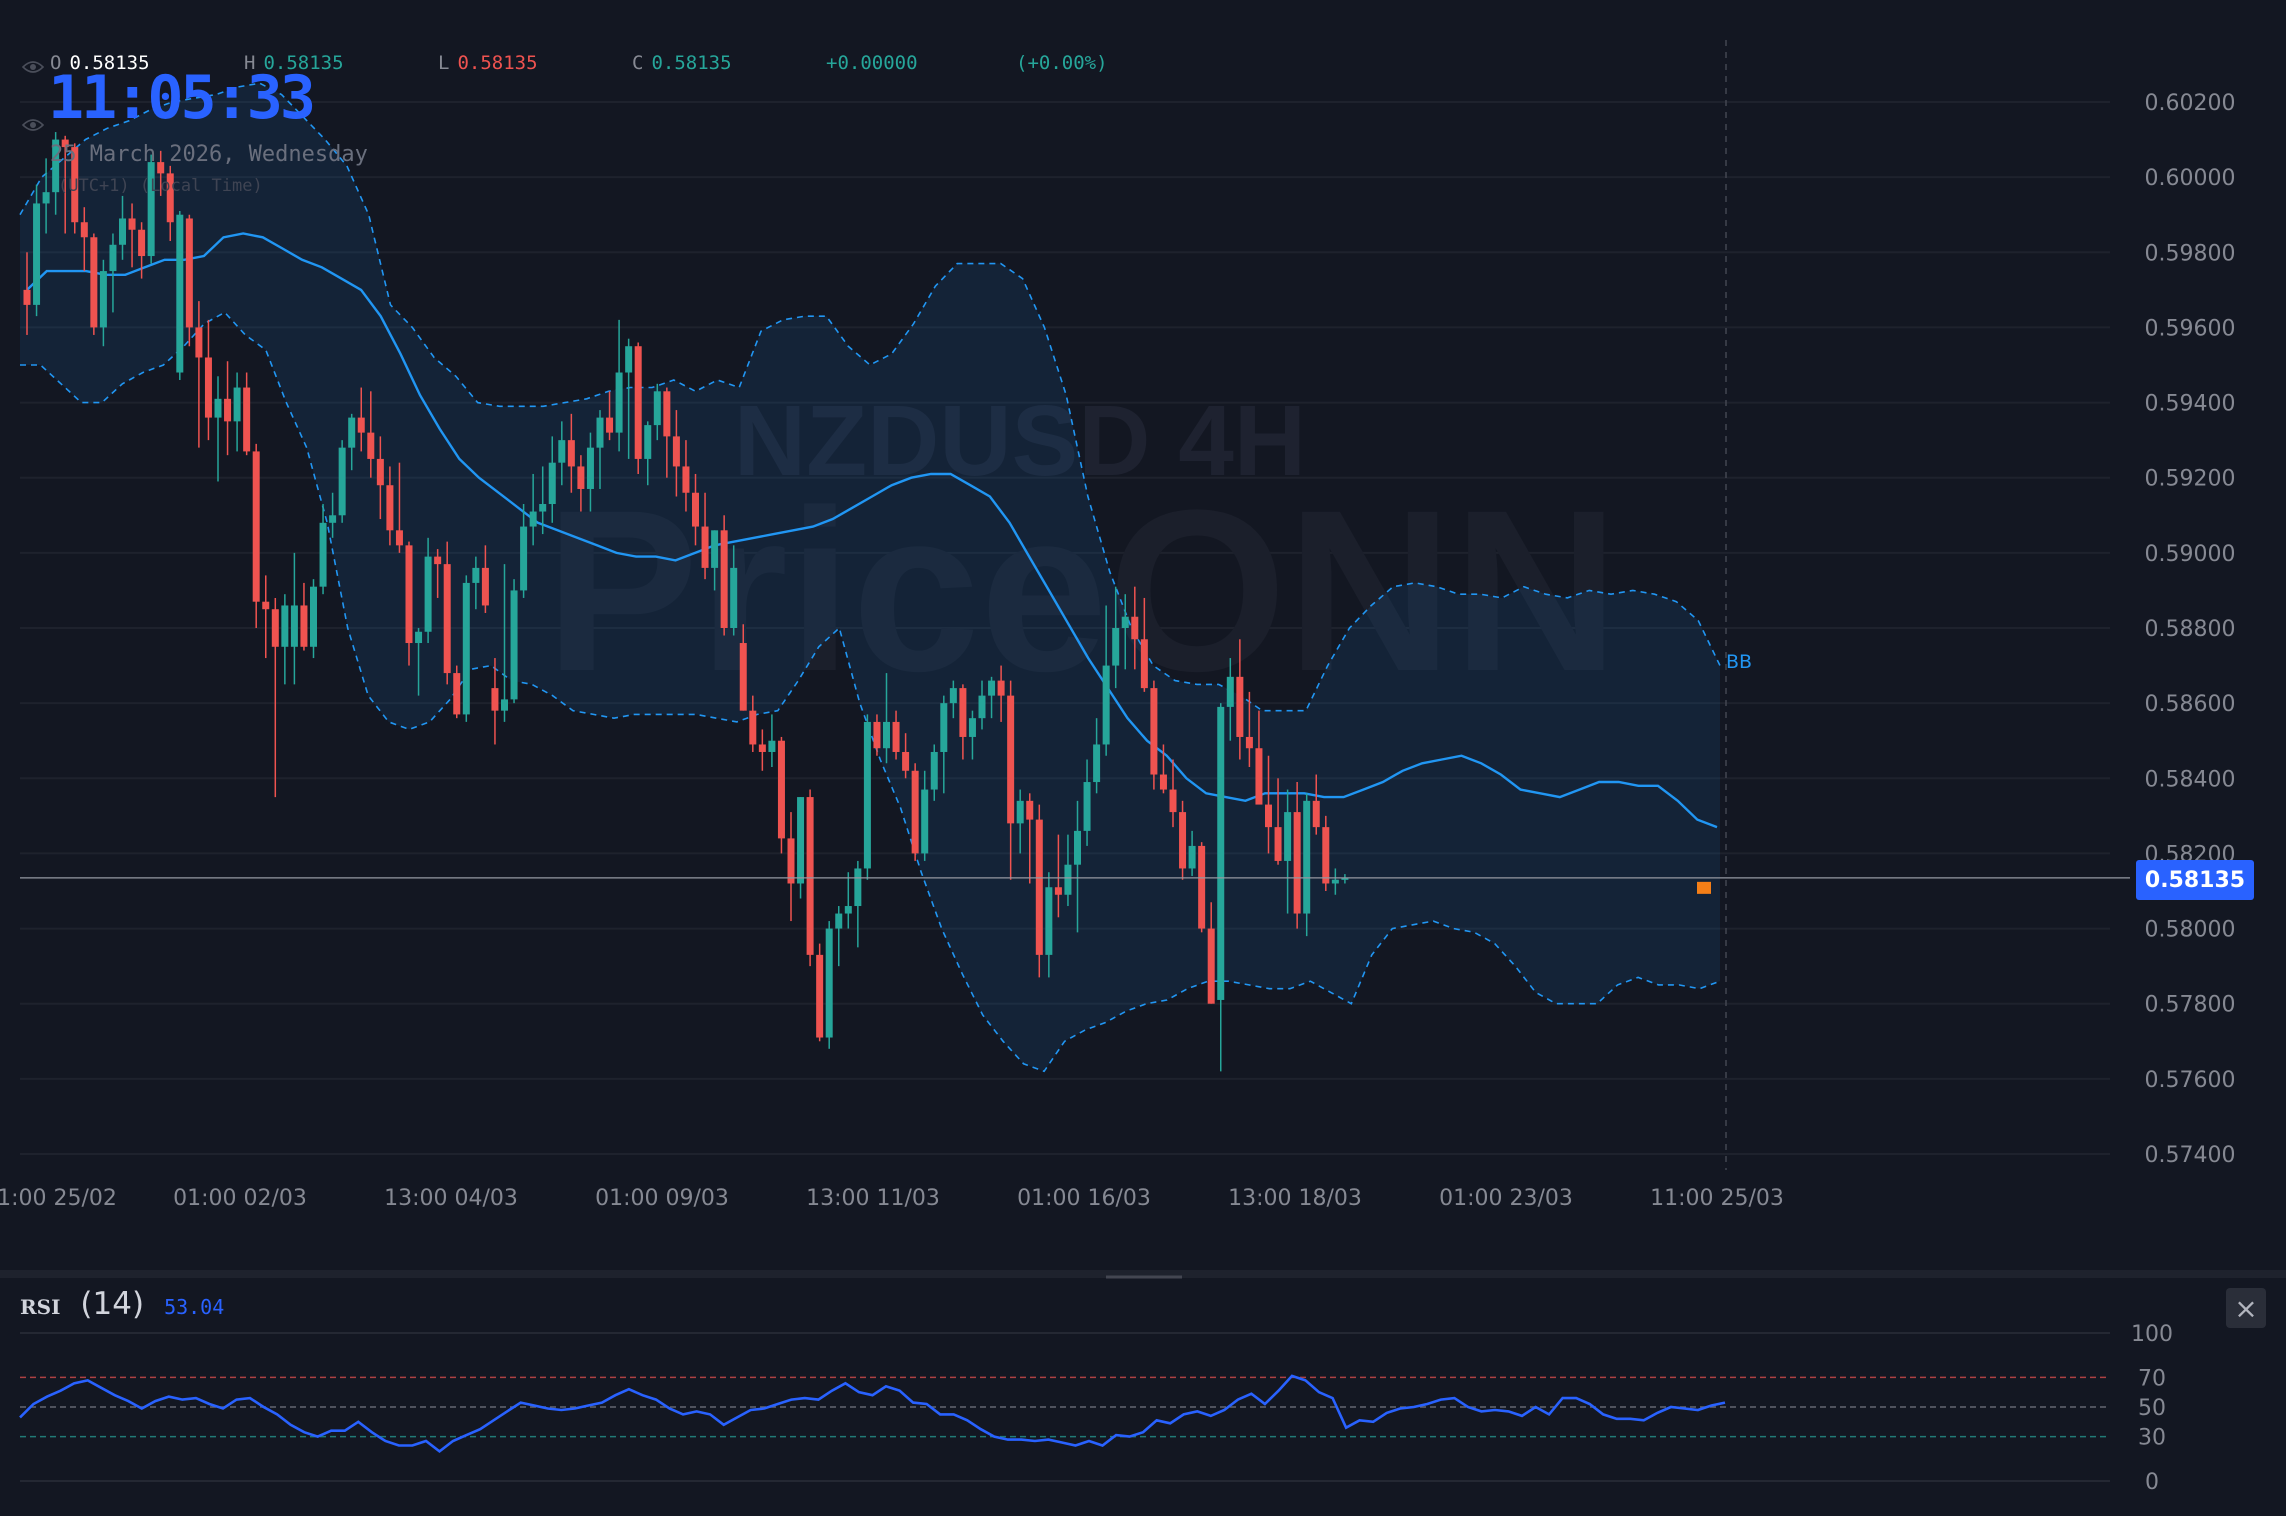 The height and width of the screenshot is (1516, 2286). What do you see at coordinates (109, 63) in the screenshot?
I see `open-value: 0.58135` at bounding box center [109, 63].